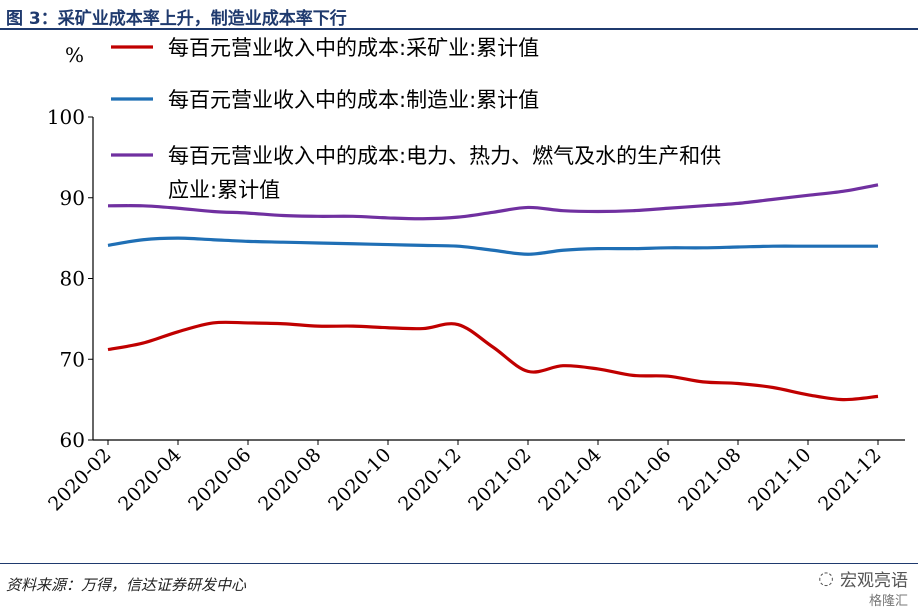 The height and width of the screenshot is (616, 918). I want to click on y-tick-label: 80, so click(72, 279).